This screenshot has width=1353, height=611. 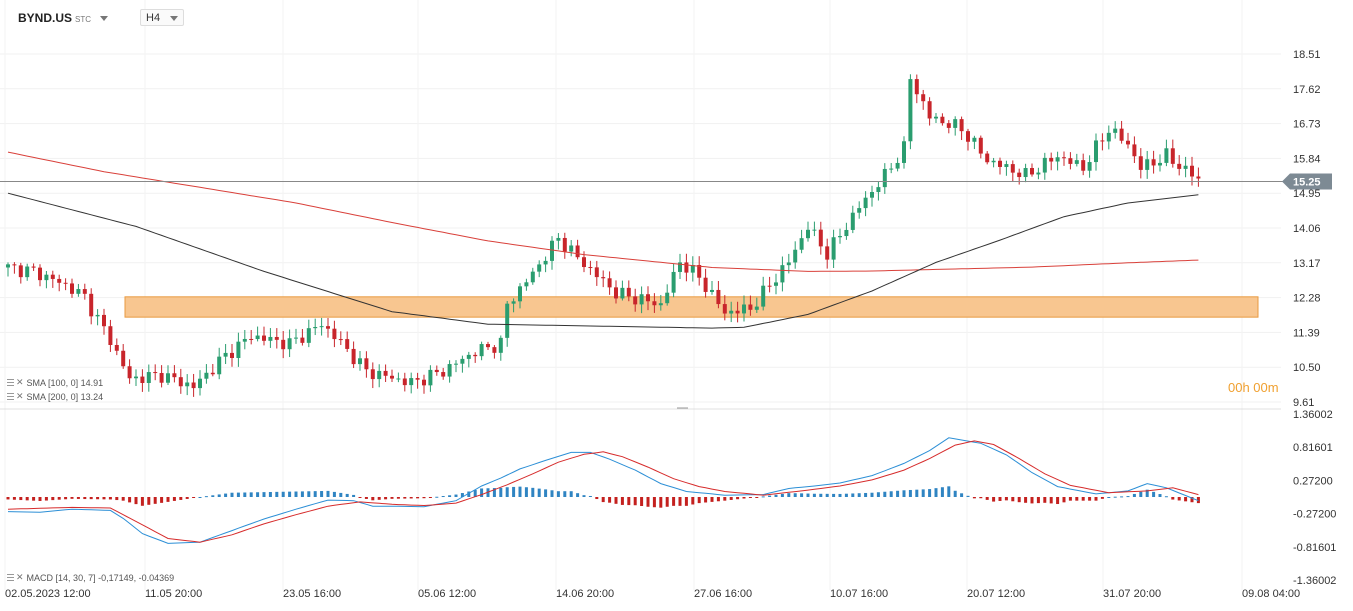 What do you see at coordinates (585, 594) in the screenshot?
I see `time-tick-label: 14.06 20:00` at bounding box center [585, 594].